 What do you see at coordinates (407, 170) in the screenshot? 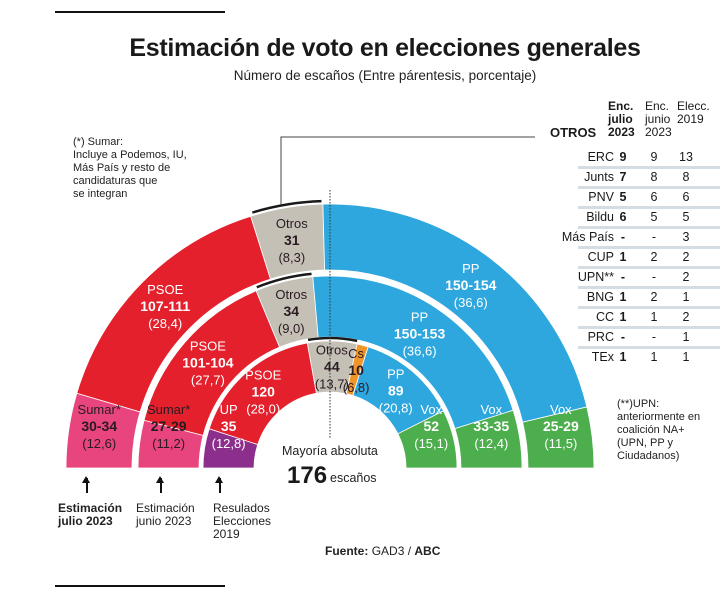
I see `otros-connector-line` at bounding box center [407, 170].